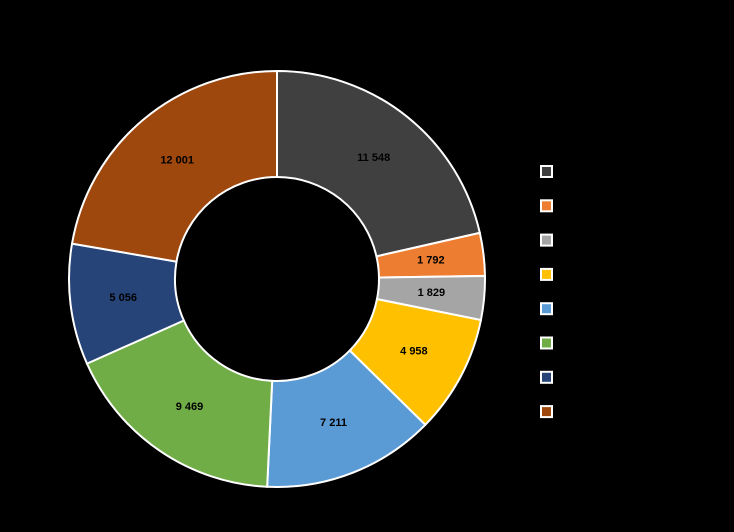  I want to click on data-label: 1 792, so click(431, 260).